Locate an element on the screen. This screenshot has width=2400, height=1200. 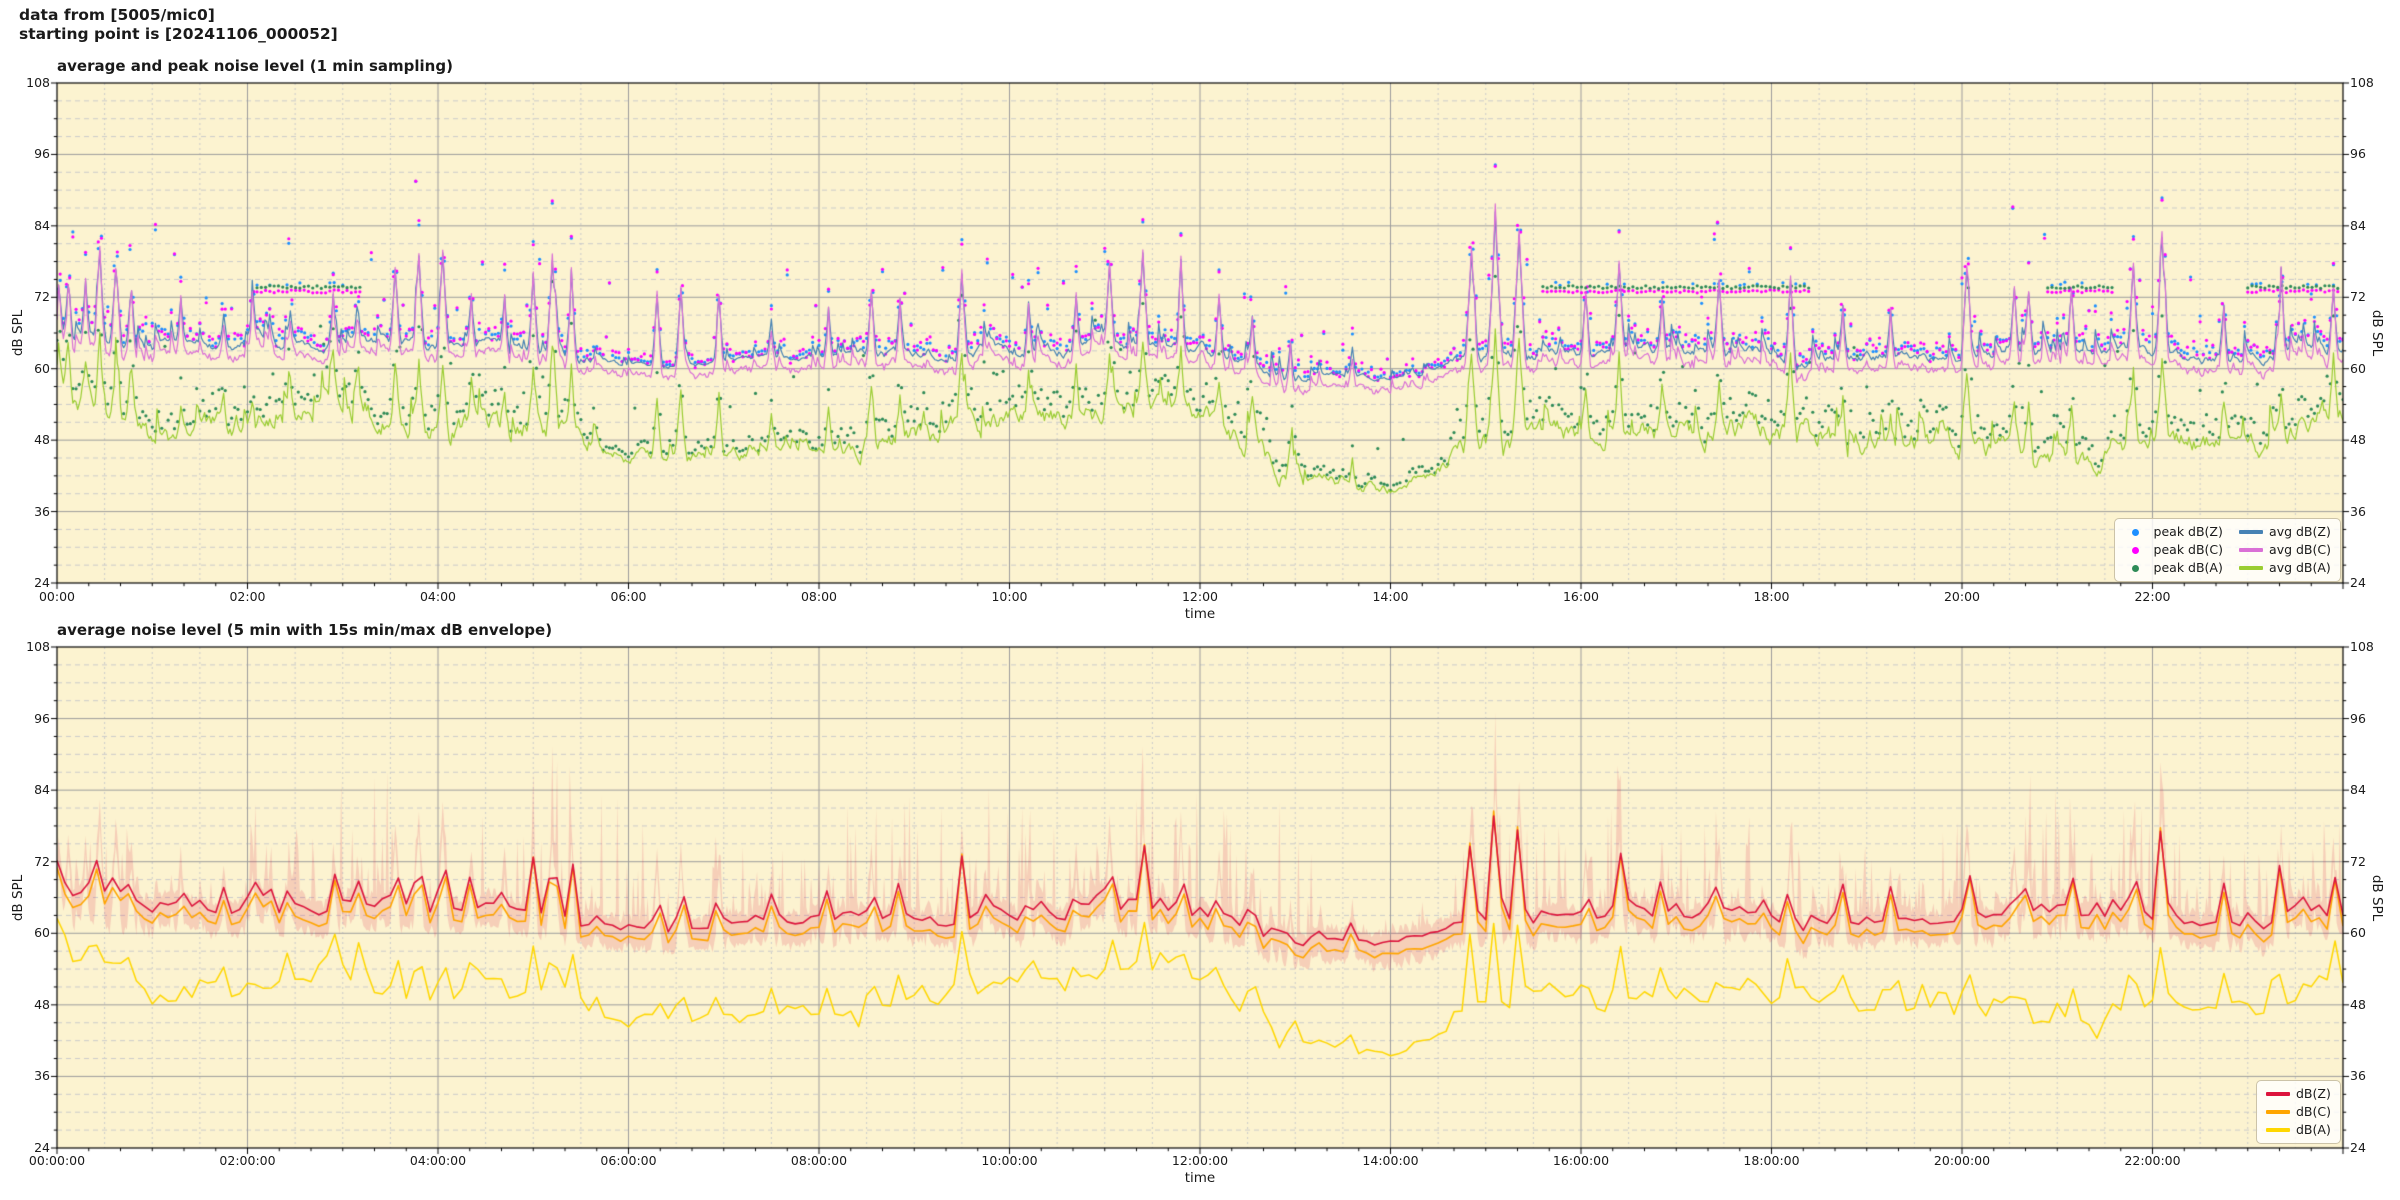
x-tick-label: 14:00:00 is located at coordinates (1390, 1160).